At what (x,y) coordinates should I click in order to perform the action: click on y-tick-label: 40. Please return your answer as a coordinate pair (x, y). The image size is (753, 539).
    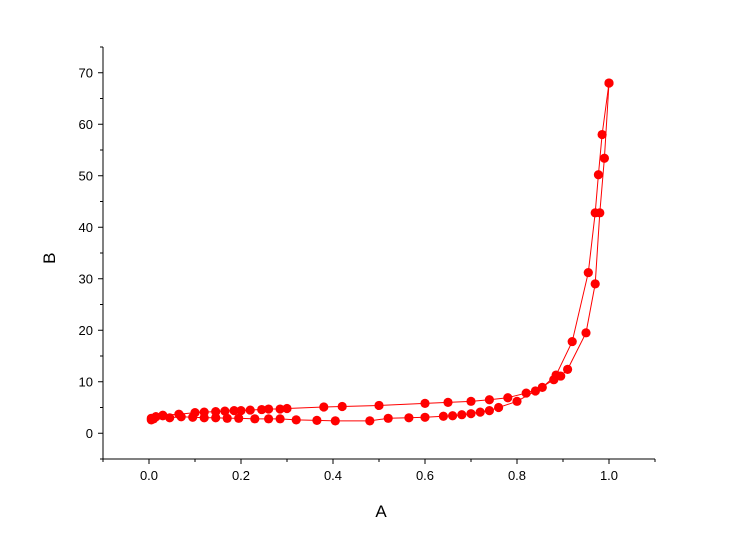
    Looking at the image, I should click on (86, 227).